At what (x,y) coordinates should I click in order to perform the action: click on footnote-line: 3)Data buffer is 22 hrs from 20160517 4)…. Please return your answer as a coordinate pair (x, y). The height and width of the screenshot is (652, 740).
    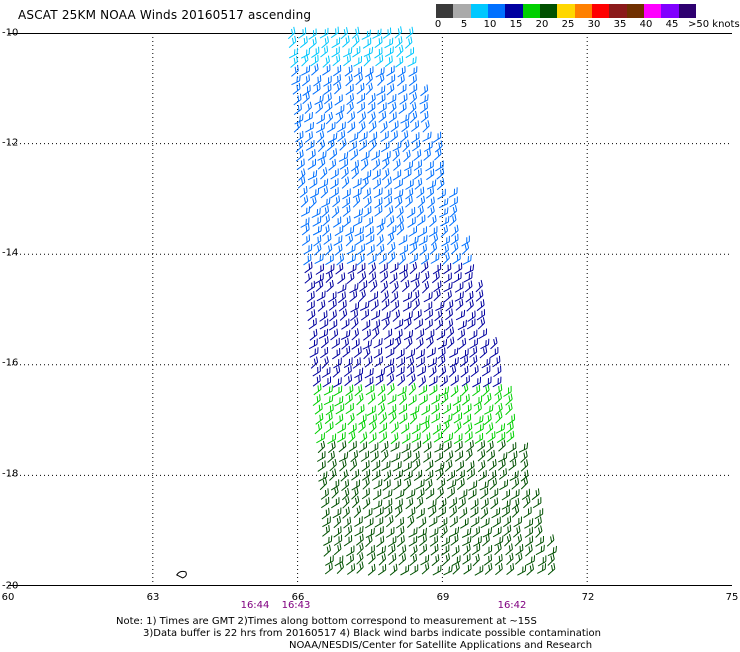
    Looking at the image, I should click on (372, 633).